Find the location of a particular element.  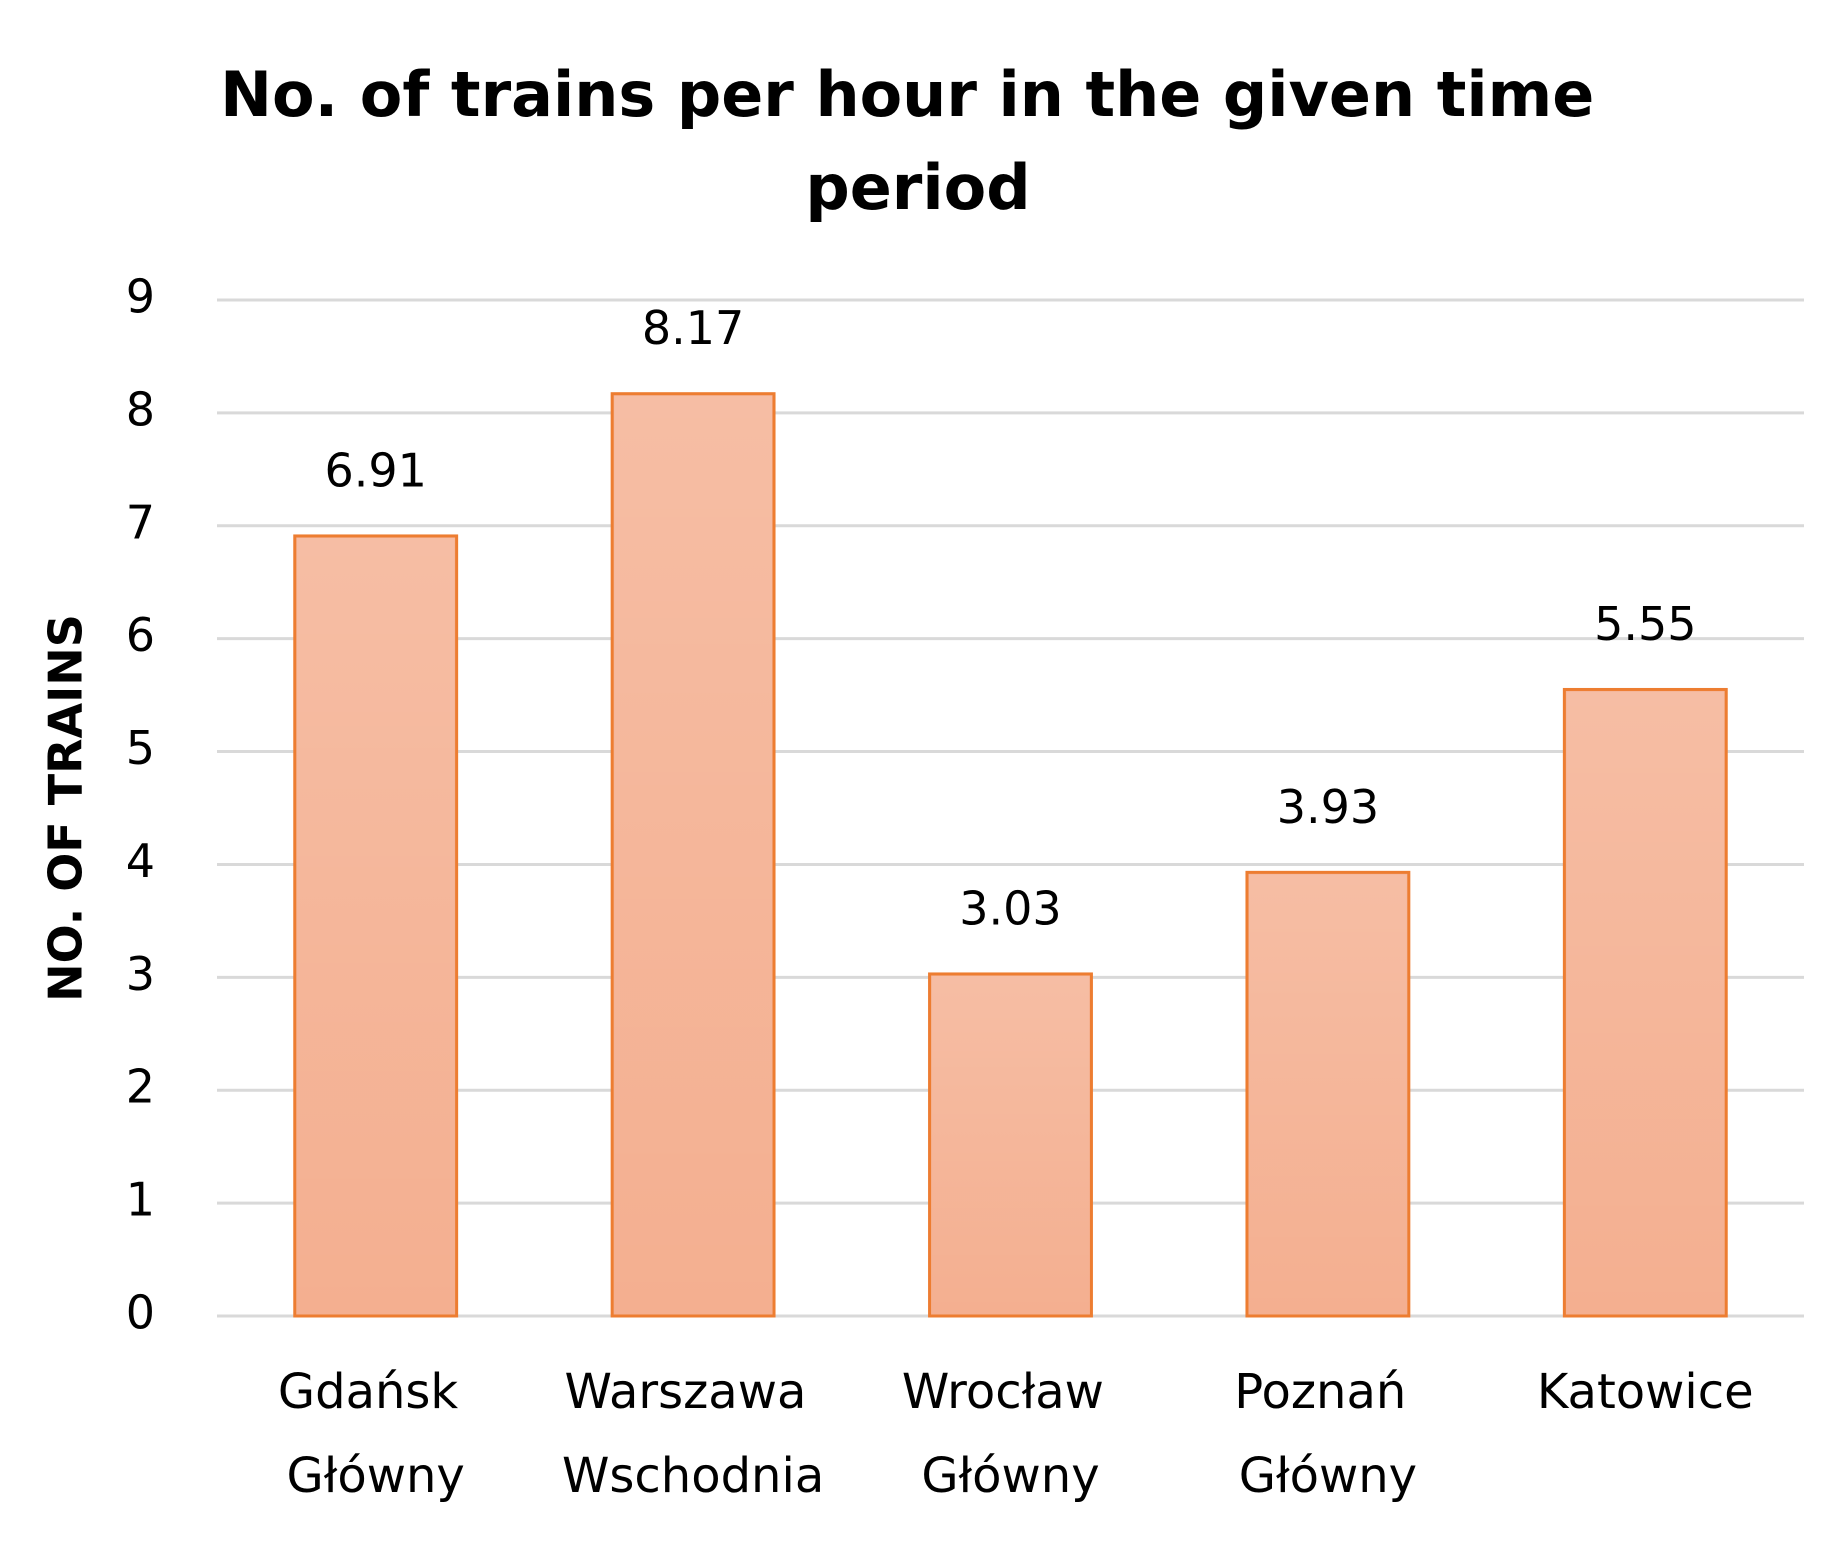

x-tick-label: Warszawa Wschodnia is located at coordinates (693, 1434).